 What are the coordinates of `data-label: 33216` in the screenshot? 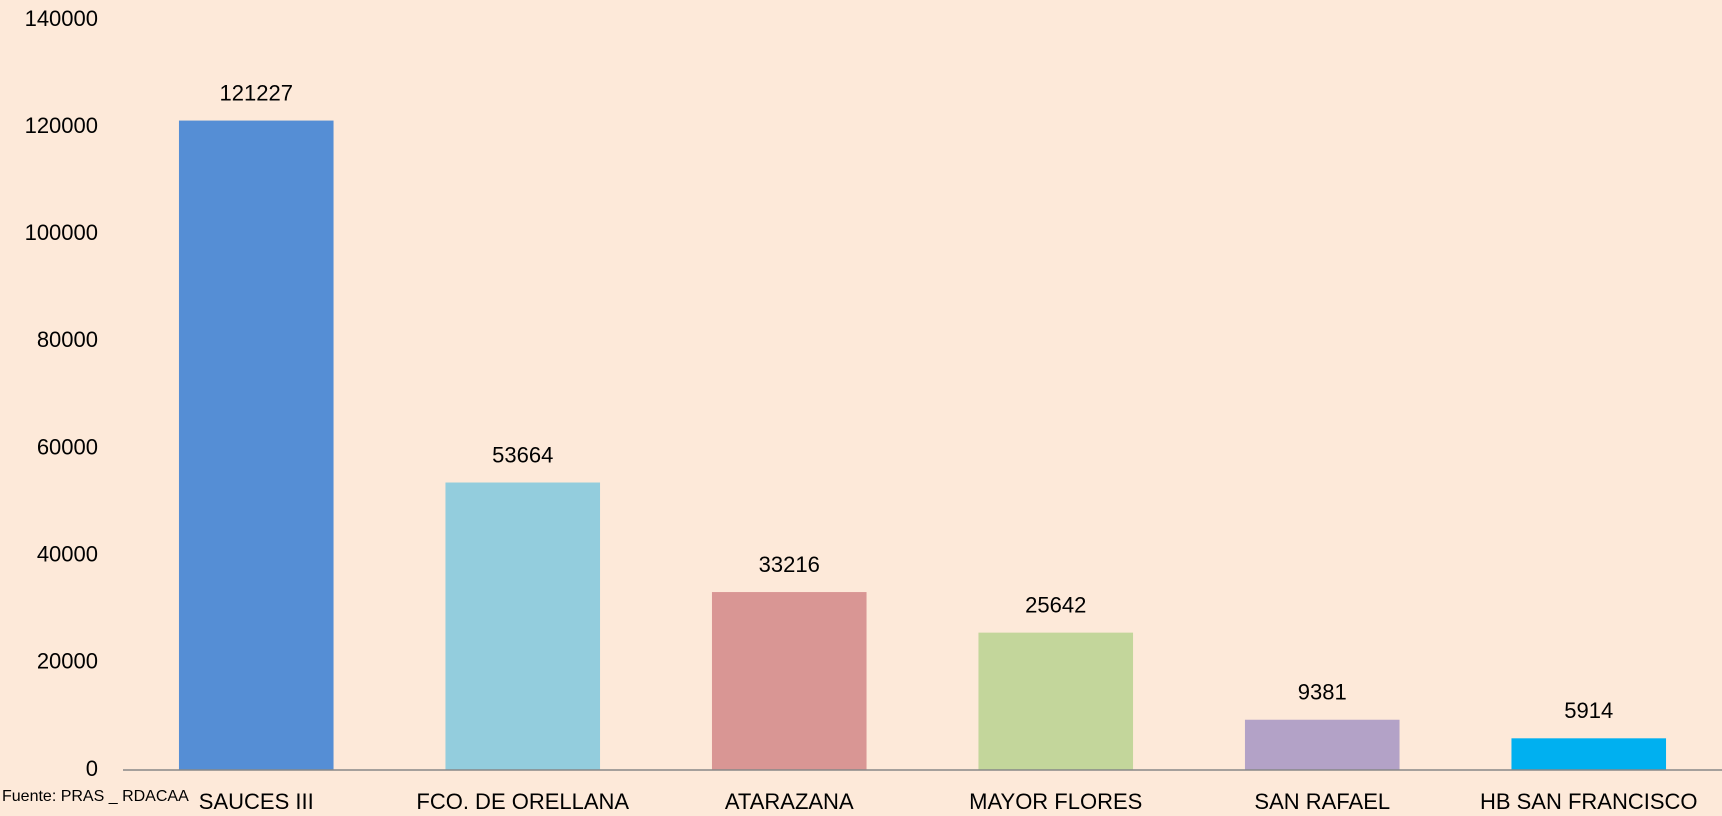 It's located at (789, 564).